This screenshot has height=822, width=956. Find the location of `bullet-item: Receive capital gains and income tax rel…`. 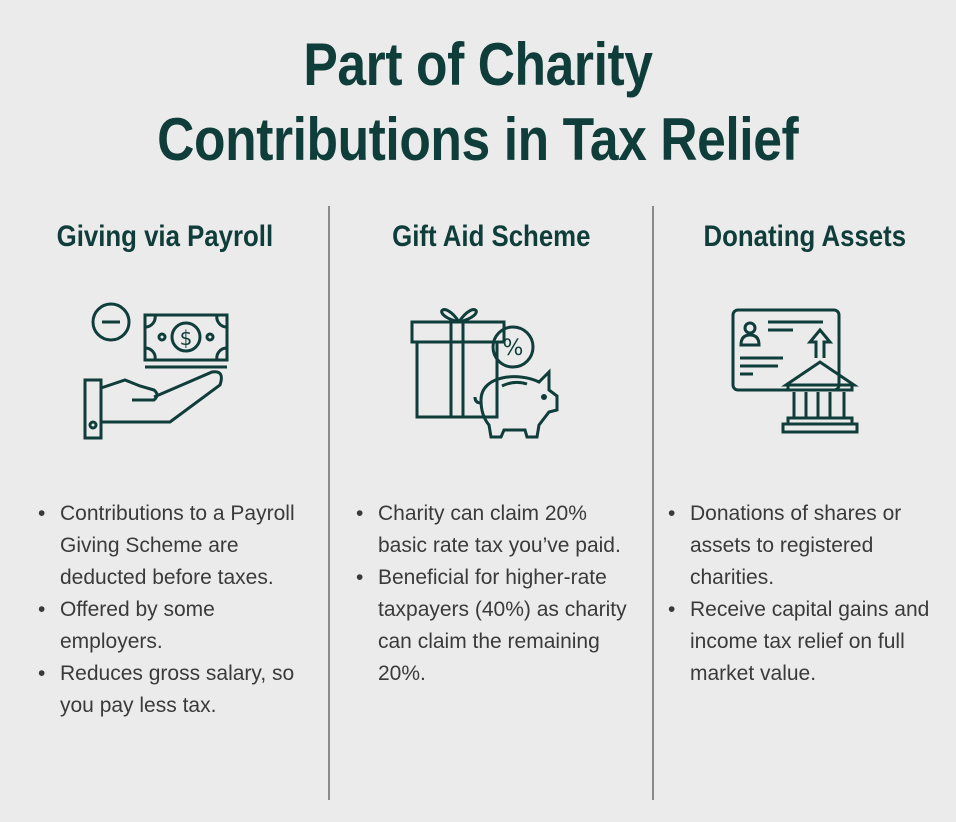

bullet-item: Receive capital gains and income tax rel… is located at coordinates (804, 642).